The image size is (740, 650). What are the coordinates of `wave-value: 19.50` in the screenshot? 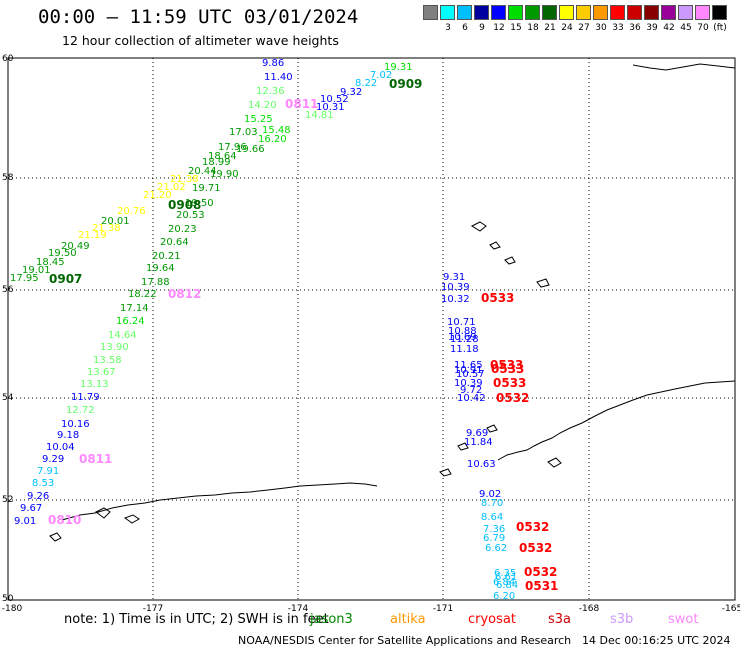 It's located at (62, 253).